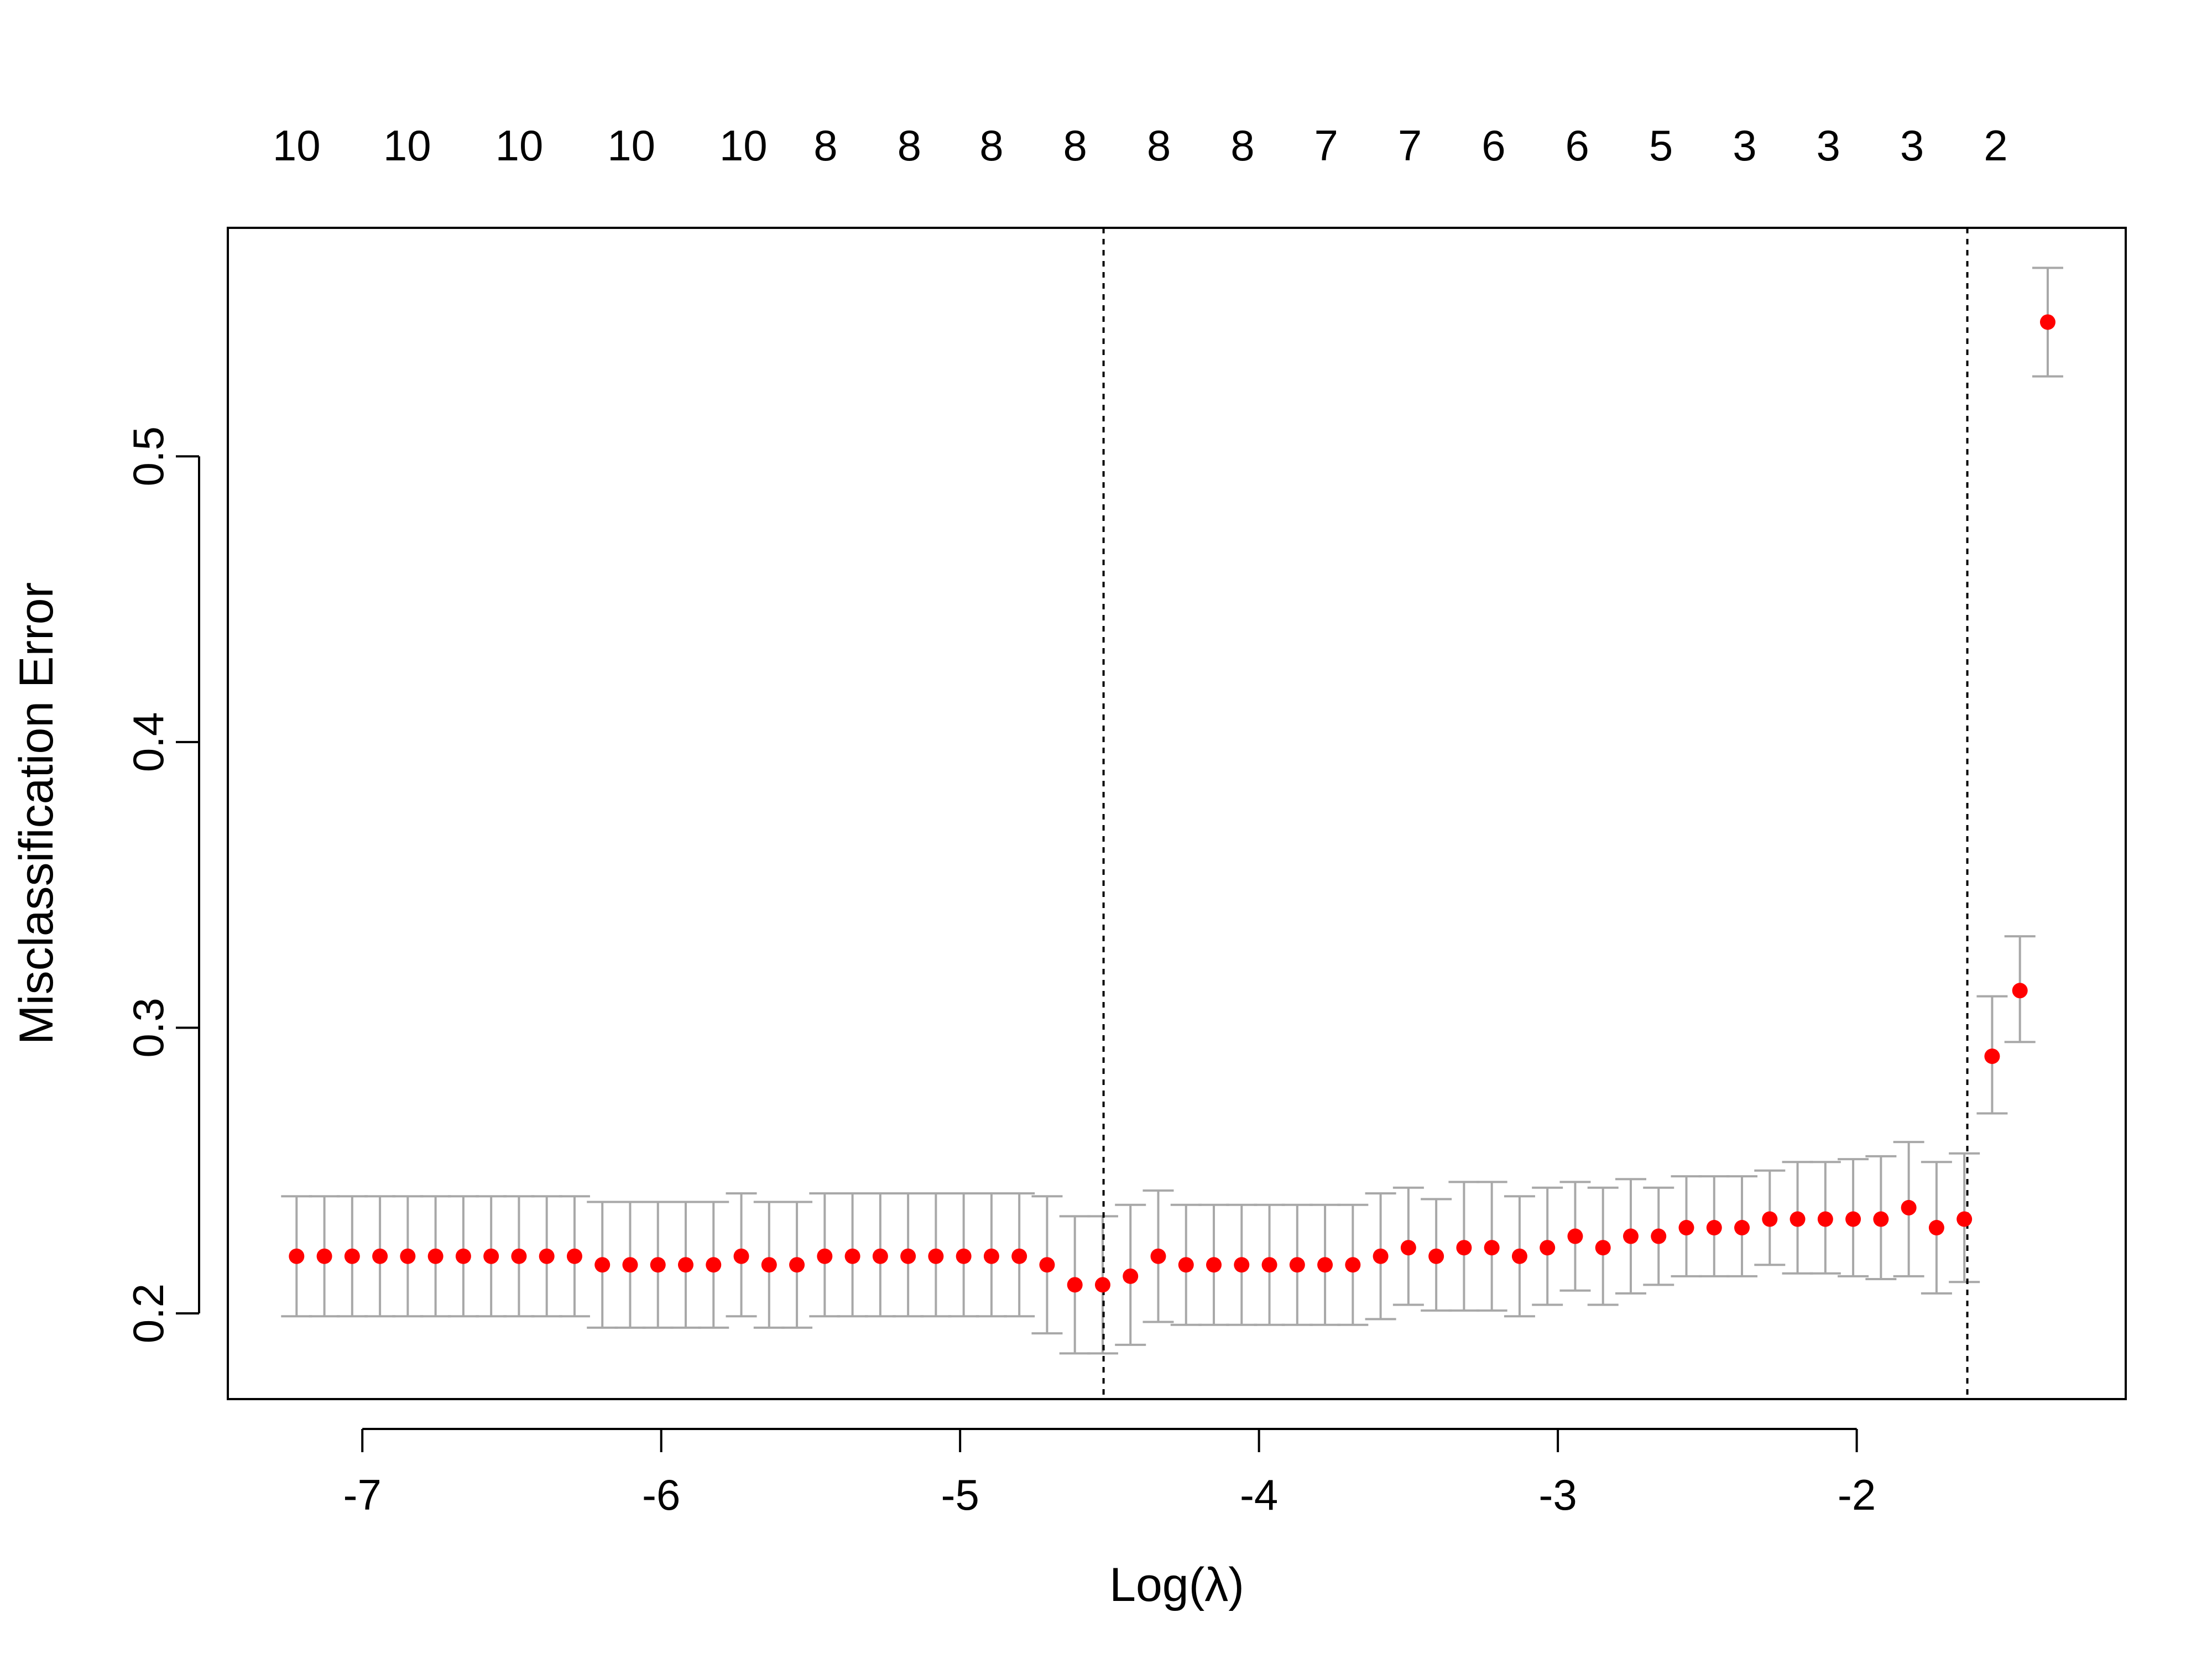 The width and height of the screenshot is (2212, 1659). Describe the element at coordinates (1661, 146) in the screenshot. I see `top-count-label: 5` at that location.